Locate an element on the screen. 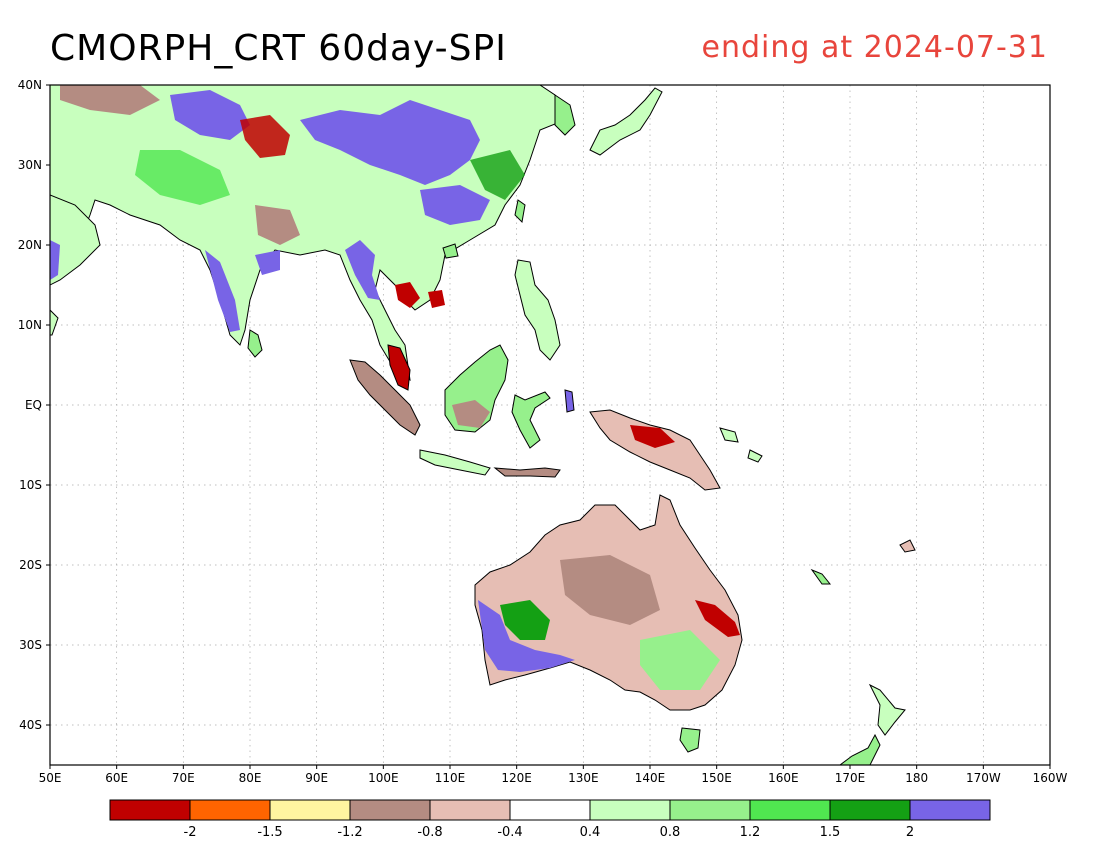 Image resolution: width=1100 pixels, height=850 pixels. lat-label: 30N is located at coordinates (30, 165).